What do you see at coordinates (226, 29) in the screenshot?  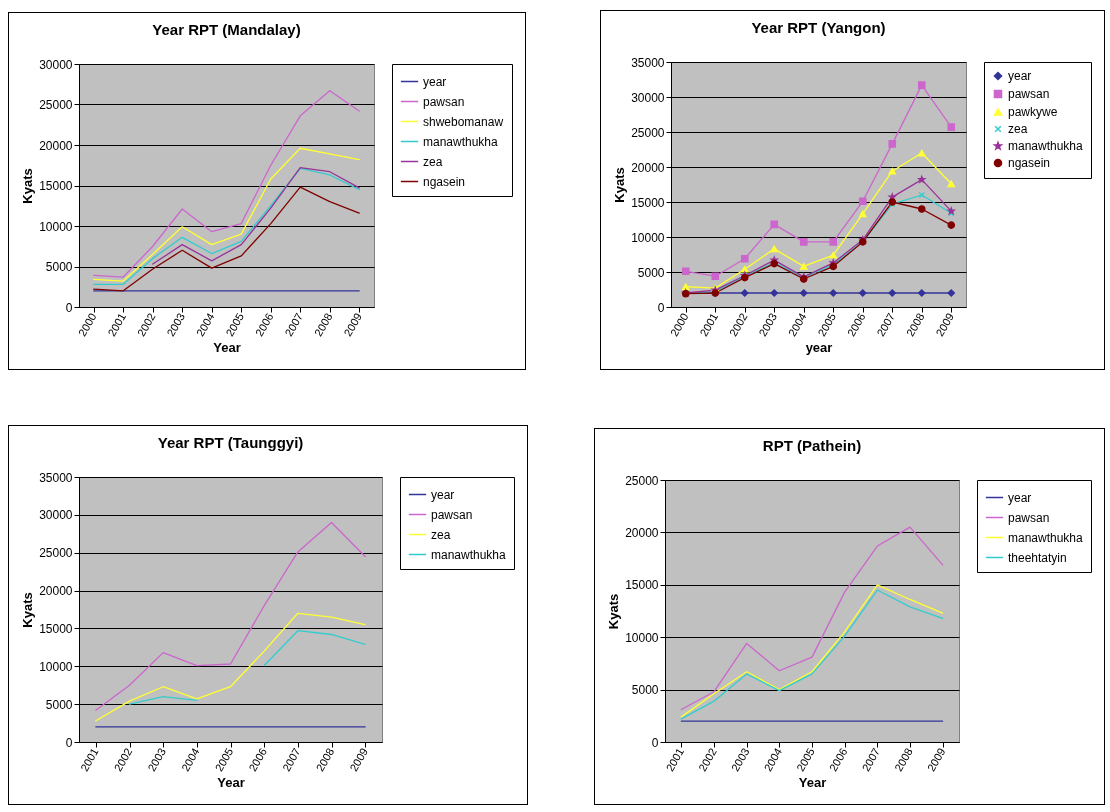 I see `chart-title: Year RPT (Mandalay)` at bounding box center [226, 29].